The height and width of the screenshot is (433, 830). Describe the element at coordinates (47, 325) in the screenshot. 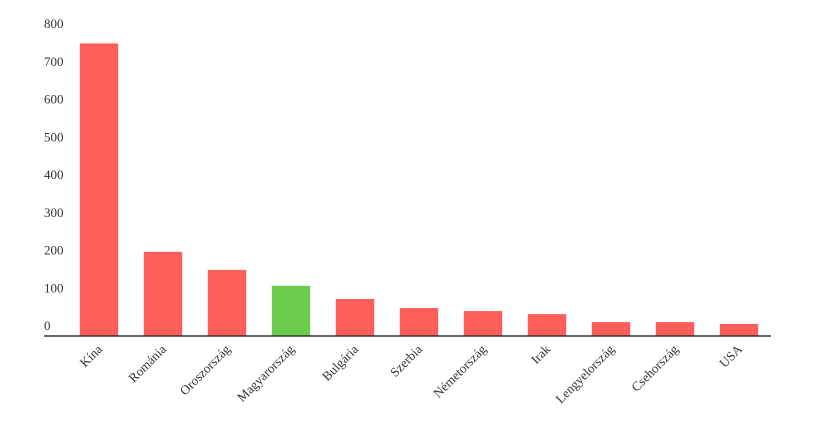

I see `y-tick-label: 0` at that location.